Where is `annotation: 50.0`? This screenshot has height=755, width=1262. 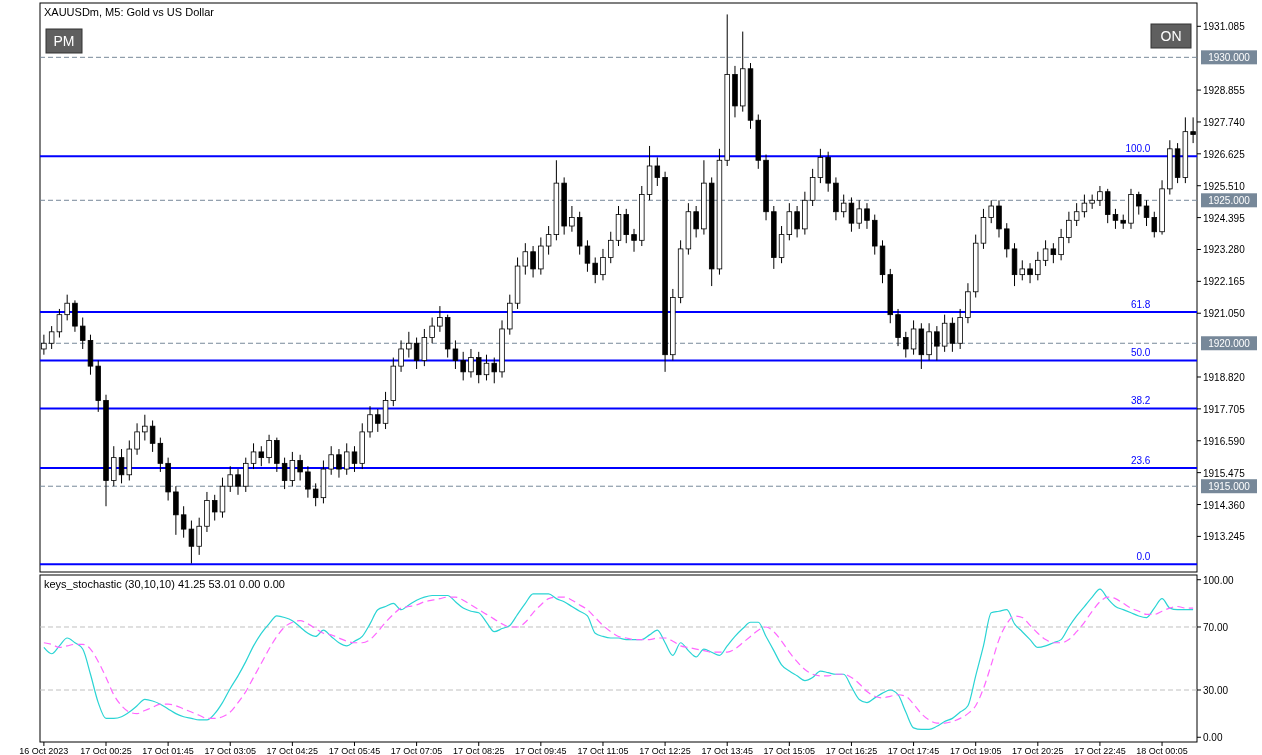
annotation: 50.0 is located at coordinates (1140, 353).